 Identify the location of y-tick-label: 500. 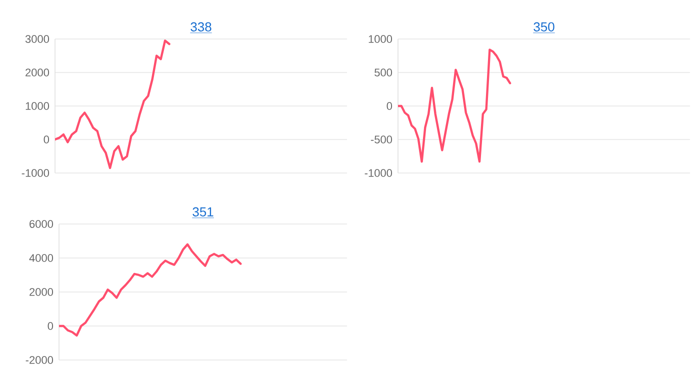
(383, 72).